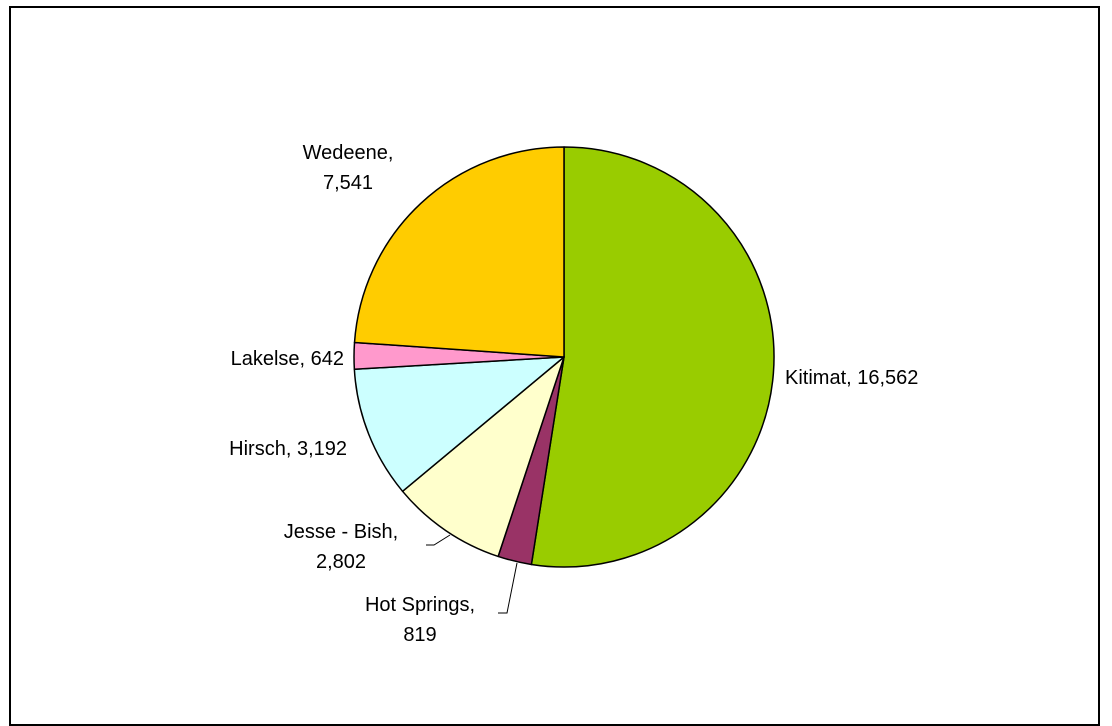 This screenshot has width=1112, height=726. I want to click on data-label-hot-springs-line1: Hot Springs,, so click(420, 605).